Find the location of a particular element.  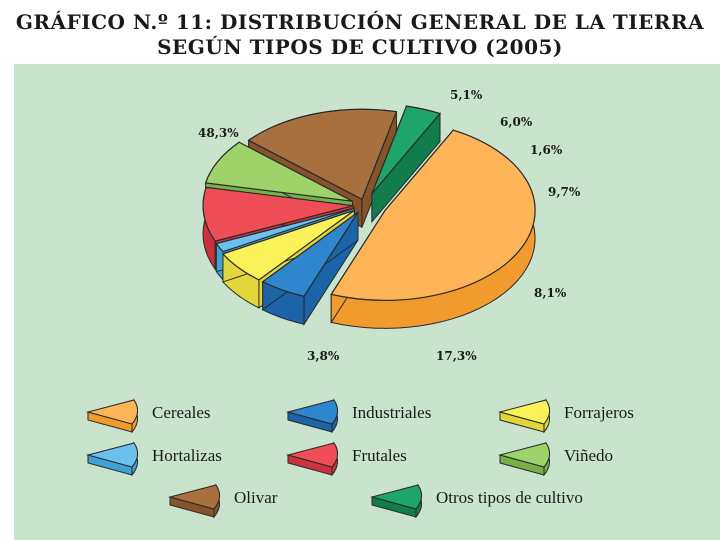

pct-label-olivar: 17,3% is located at coordinates (456, 356).